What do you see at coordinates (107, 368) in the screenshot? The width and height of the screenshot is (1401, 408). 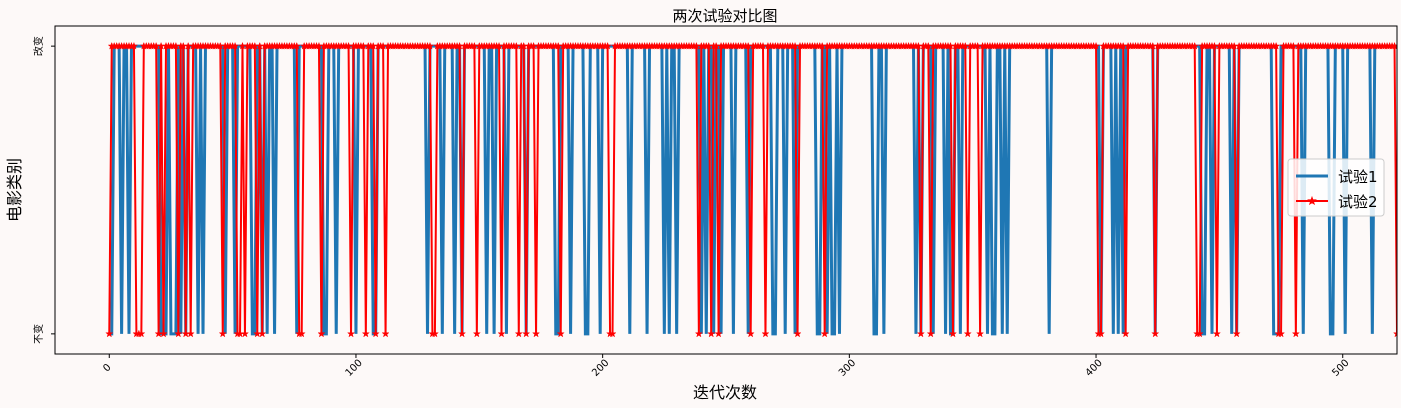 I see `x-tick-label: 0` at bounding box center [107, 368].